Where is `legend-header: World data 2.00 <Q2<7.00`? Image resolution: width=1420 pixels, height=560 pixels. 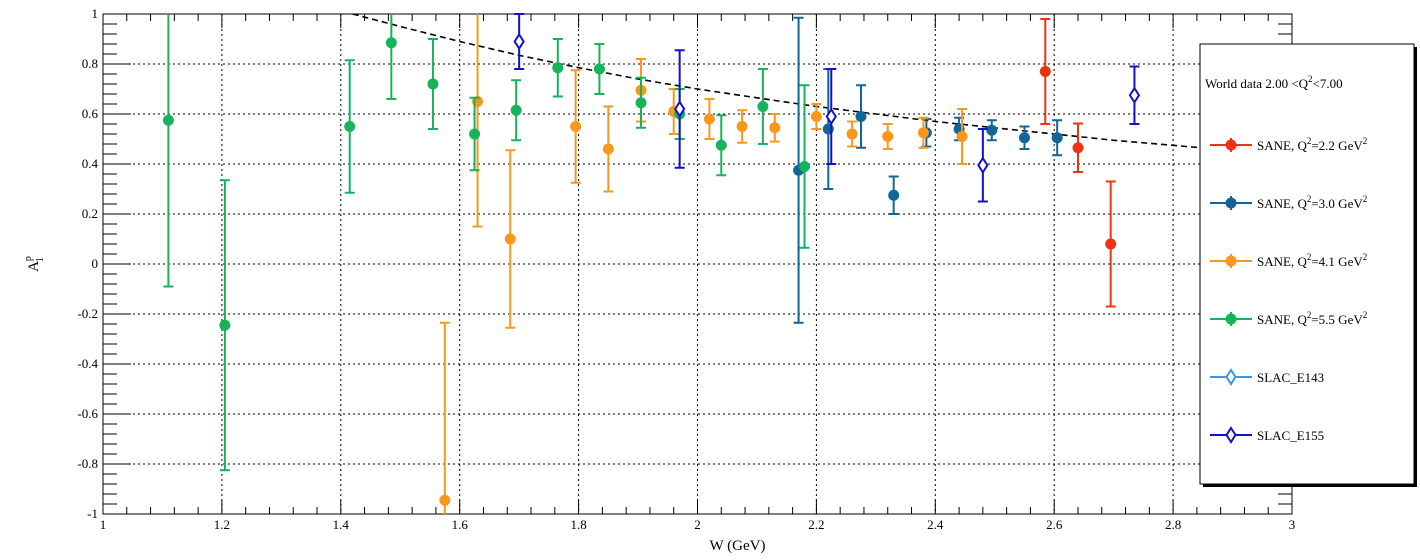
legend-header: World data 2.00 <Q2<7.00 is located at coordinates (1274, 82).